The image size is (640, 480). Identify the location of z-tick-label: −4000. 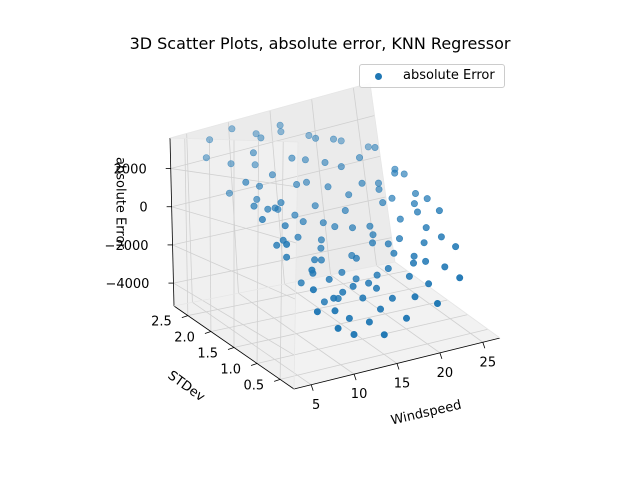
(127, 284).